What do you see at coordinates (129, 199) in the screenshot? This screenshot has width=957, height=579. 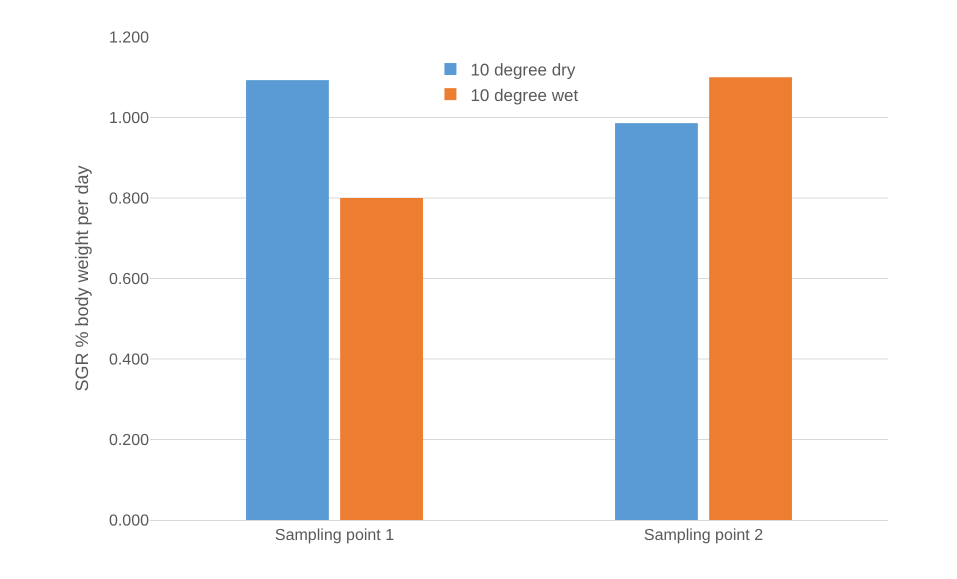 I see `y-tick-label: 0.800` at bounding box center [129, 199].